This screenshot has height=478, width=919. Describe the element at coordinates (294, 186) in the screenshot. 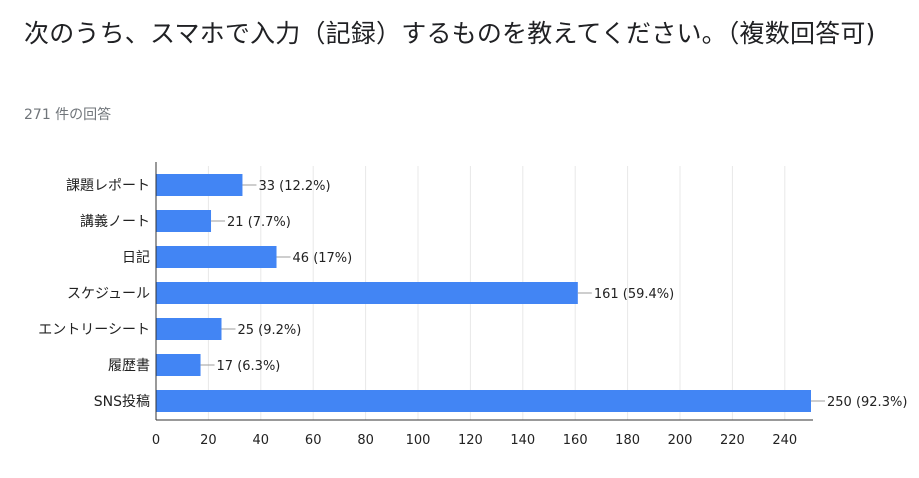

I see `data-label-0: 33 (12.2%)` at that location.